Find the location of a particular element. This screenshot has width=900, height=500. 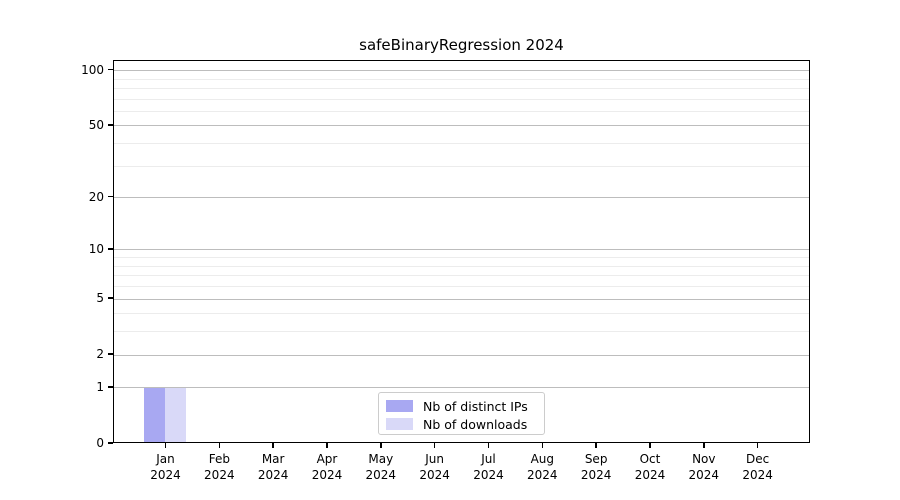

x-tick-month: Aug is located at coordinates (542, 459).